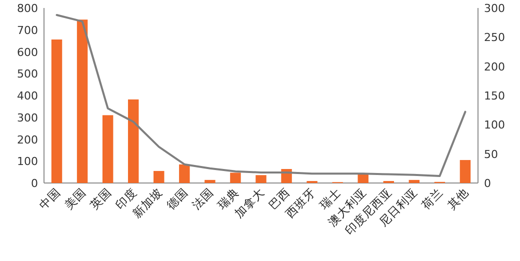 Image resolution: width=520 pixels, height=261 pixels. I want to click on y2-tick-label: 250, so click(494, 37).